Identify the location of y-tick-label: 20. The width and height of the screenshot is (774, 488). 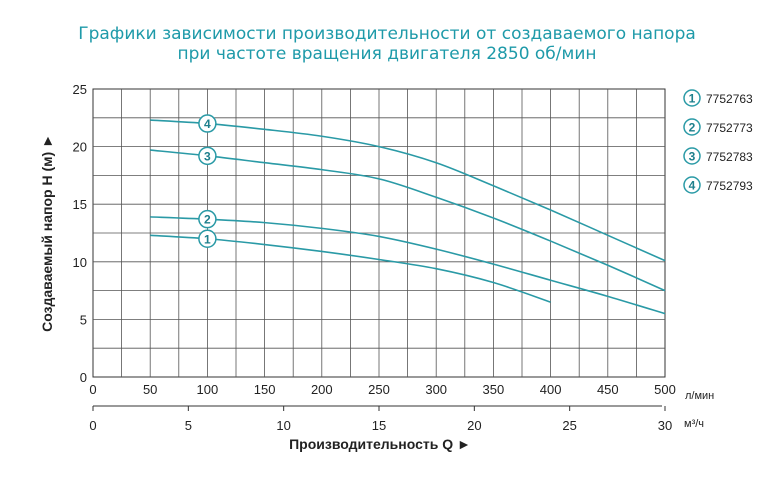
(80, 147).